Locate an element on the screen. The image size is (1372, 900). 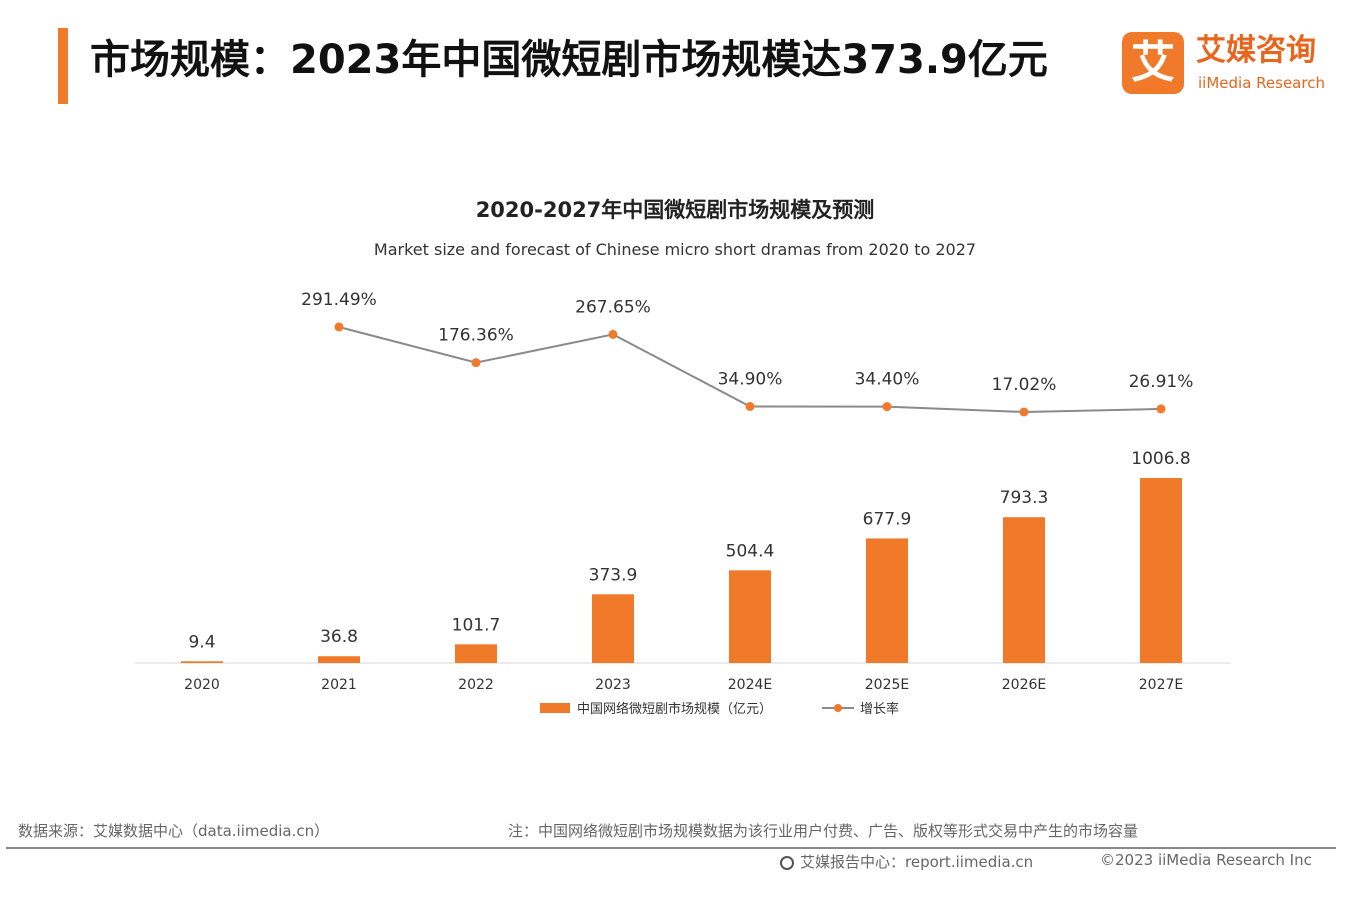
x-tick-2025E: 2025E is located at coordinates (887, 685).